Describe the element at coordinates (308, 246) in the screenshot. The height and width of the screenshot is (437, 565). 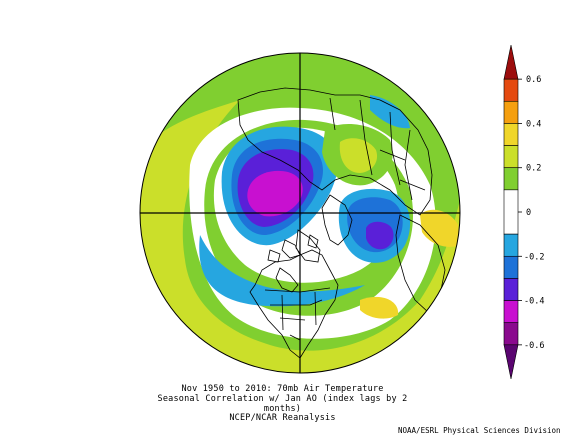
I see `coastline-greenland` at that location.